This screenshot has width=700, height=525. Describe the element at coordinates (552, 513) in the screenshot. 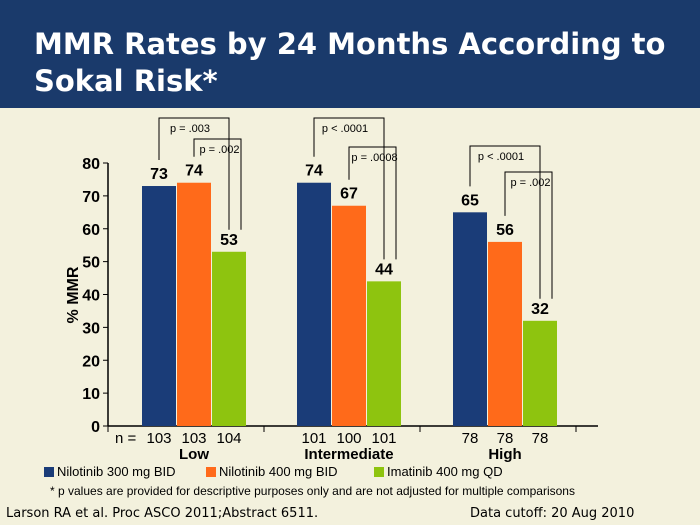

I see `data-cutoff: Data cutoff: 20 Aug 2010` at that location.